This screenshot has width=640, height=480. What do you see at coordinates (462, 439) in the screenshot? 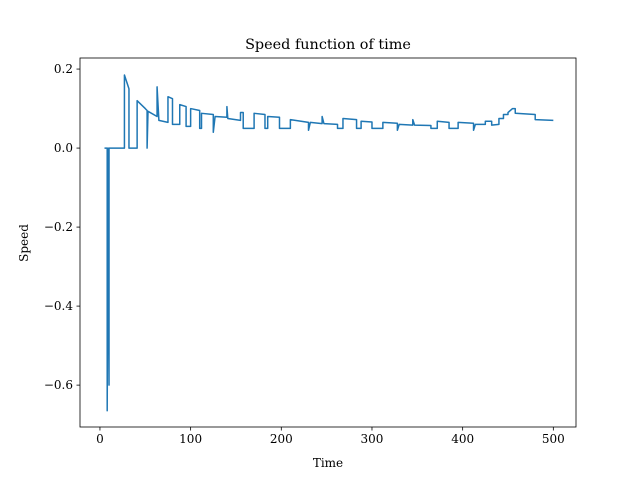
I see `x-tick-label: 400` at bounding box center [462, 439].